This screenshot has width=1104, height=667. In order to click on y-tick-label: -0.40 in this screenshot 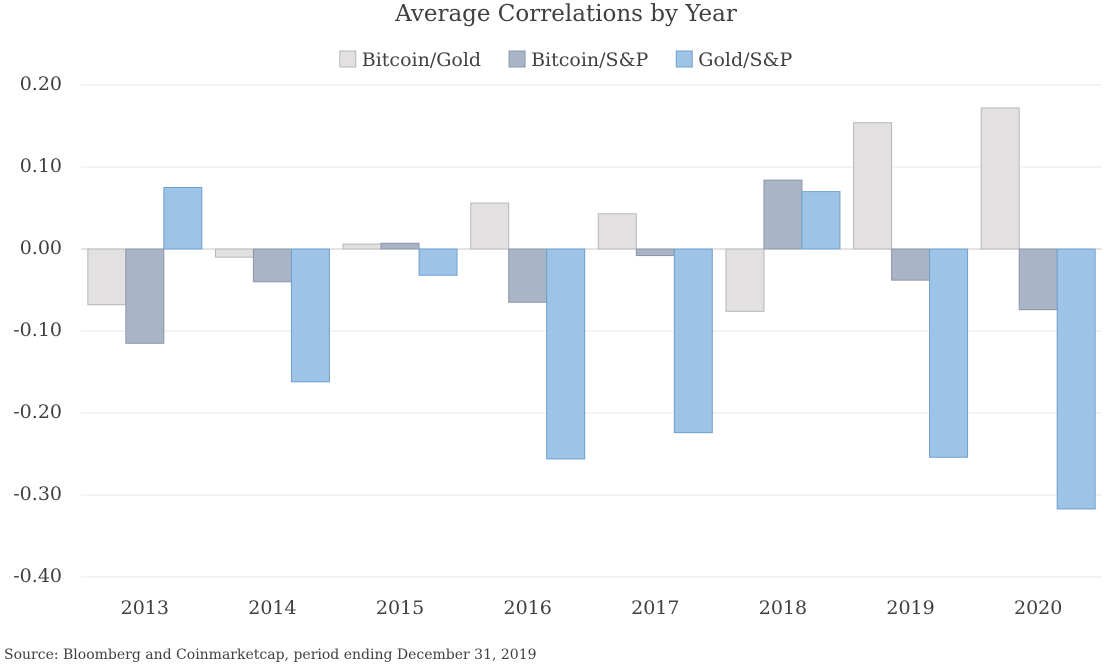, I will do `click(37, 576)`.